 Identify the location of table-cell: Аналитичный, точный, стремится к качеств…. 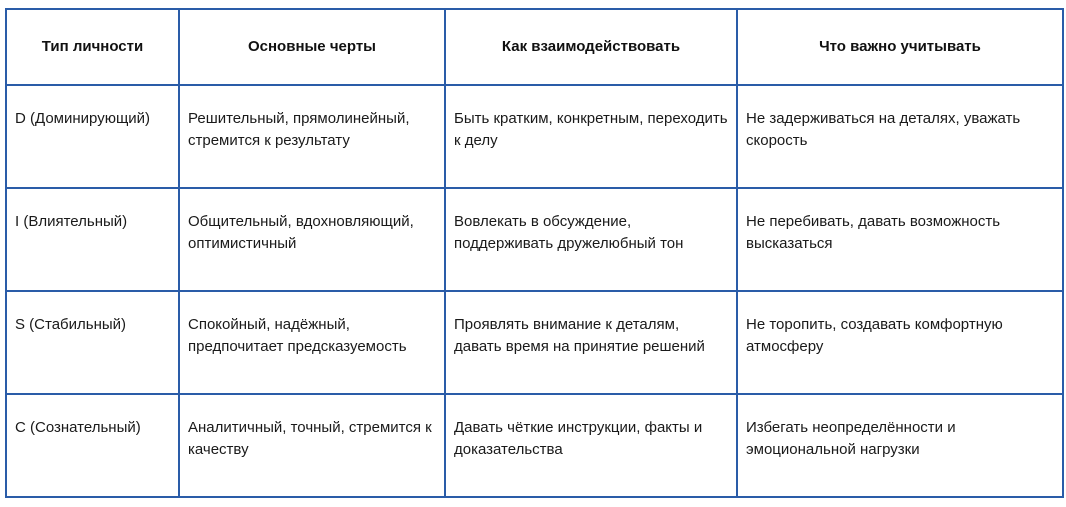
(312, 445).